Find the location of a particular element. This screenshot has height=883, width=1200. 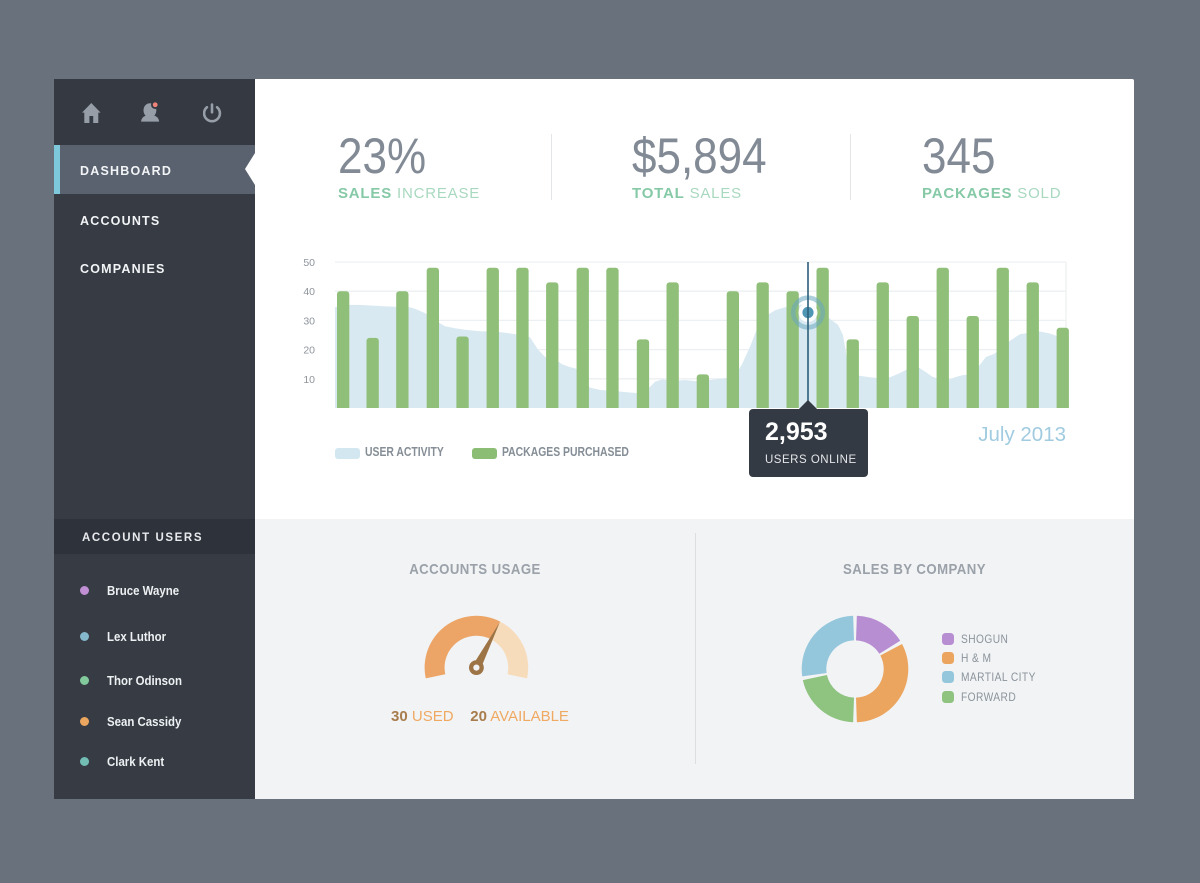

svg-text: 10 is located at coordinates (309, 380).